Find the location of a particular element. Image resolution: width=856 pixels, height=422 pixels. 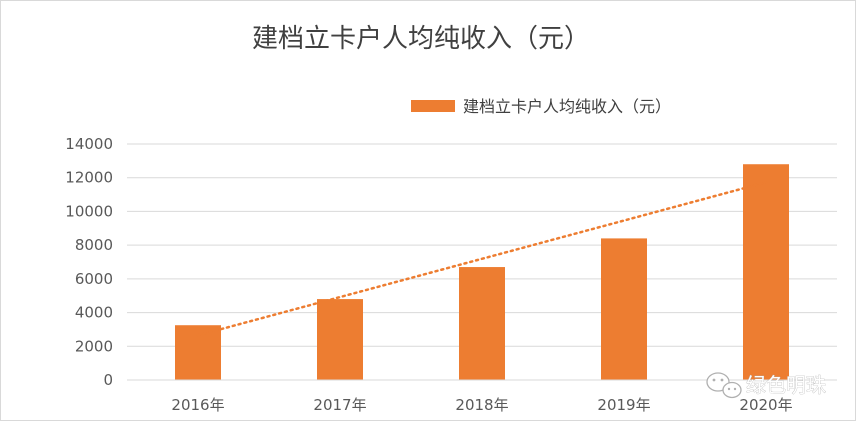

x-tick-label: 2020年 is located at coordinates (765, 405).